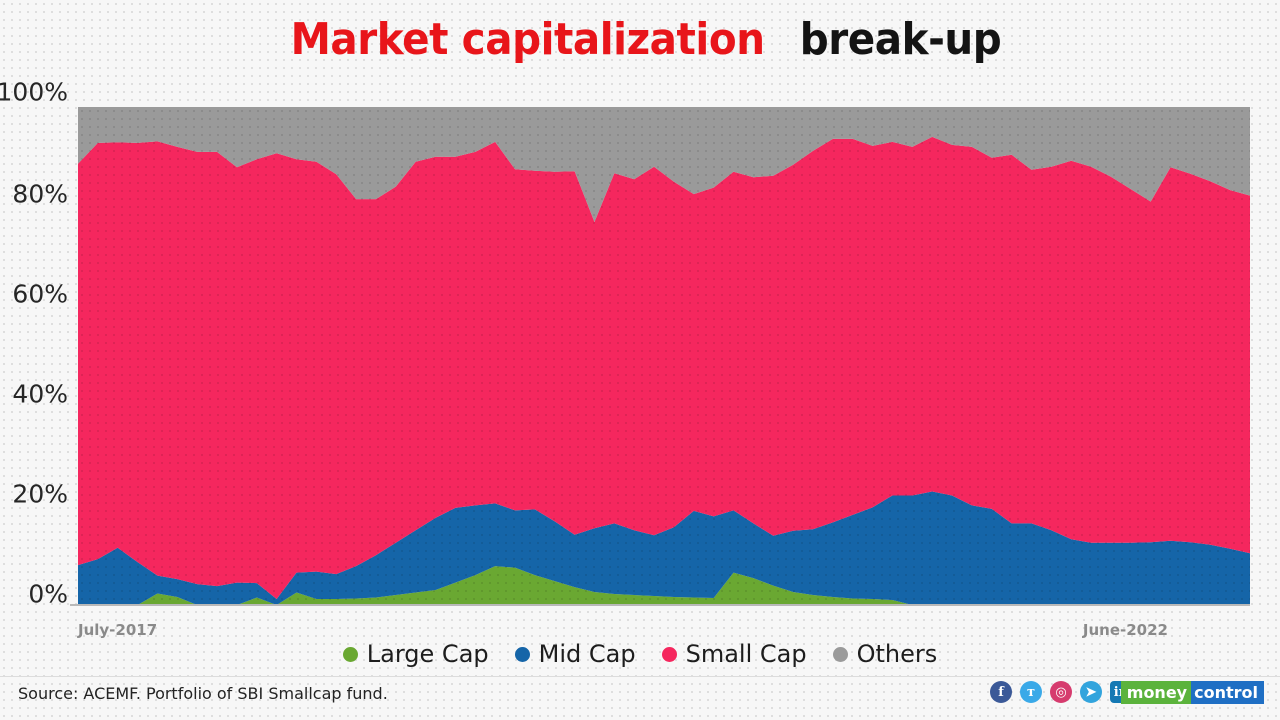 The width and height of the screenshot is (1280, 720). Describe the element at coordinates (40, 294) in the screenshot. I see `y-axis-tick-60: 60%` at that location.